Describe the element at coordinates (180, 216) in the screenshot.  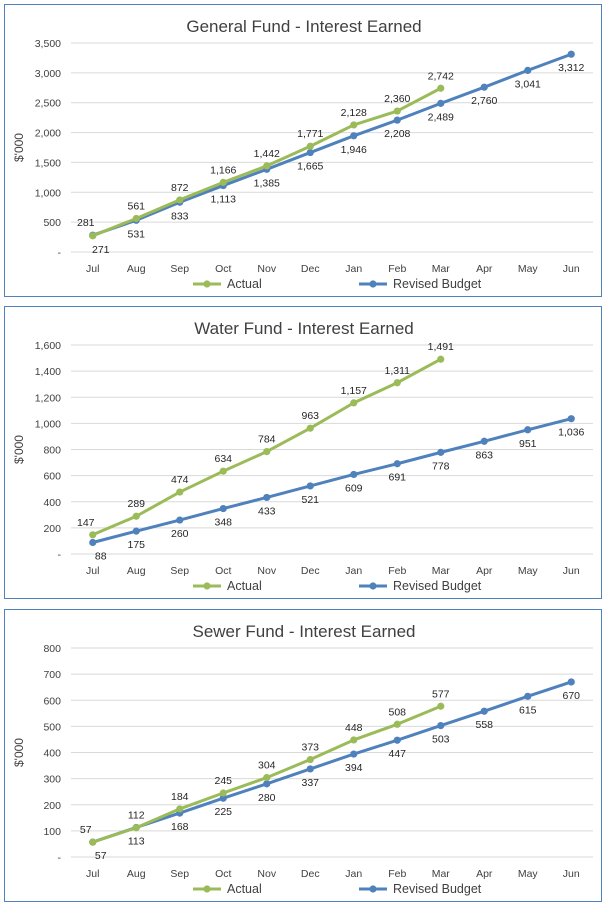
I see `budget-data-label: 833` at that location.